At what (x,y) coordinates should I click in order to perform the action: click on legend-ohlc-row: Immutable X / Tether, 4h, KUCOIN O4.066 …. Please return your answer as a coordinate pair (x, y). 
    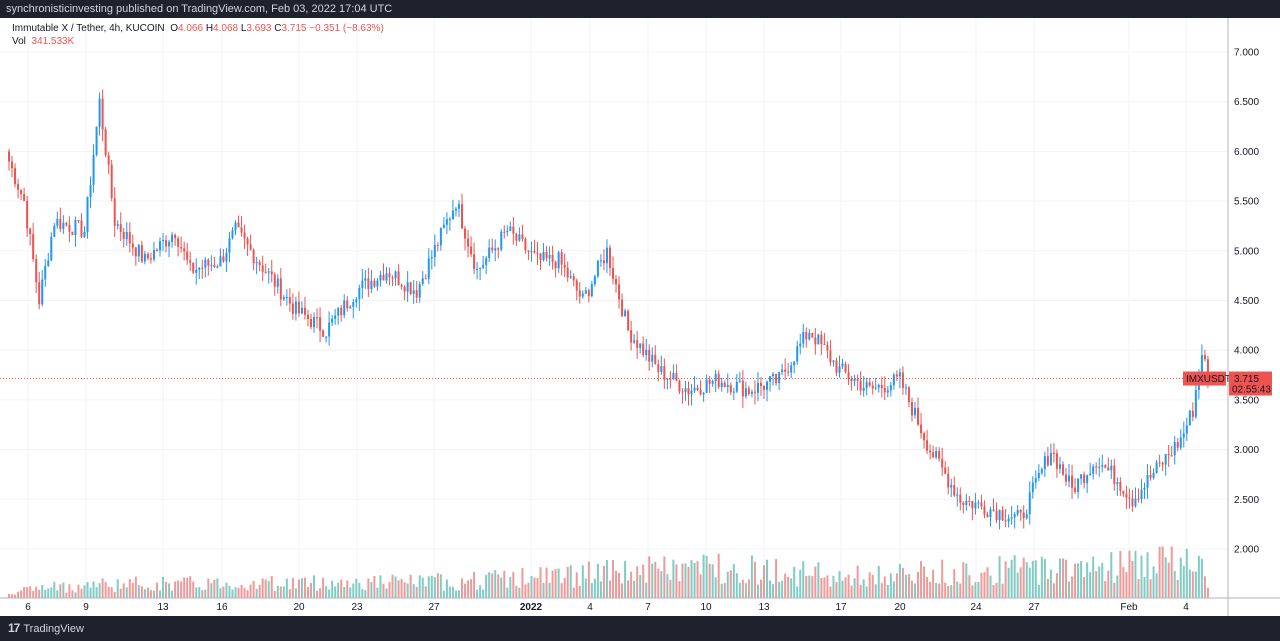
    Looking at the image, I should click on (198, 28).